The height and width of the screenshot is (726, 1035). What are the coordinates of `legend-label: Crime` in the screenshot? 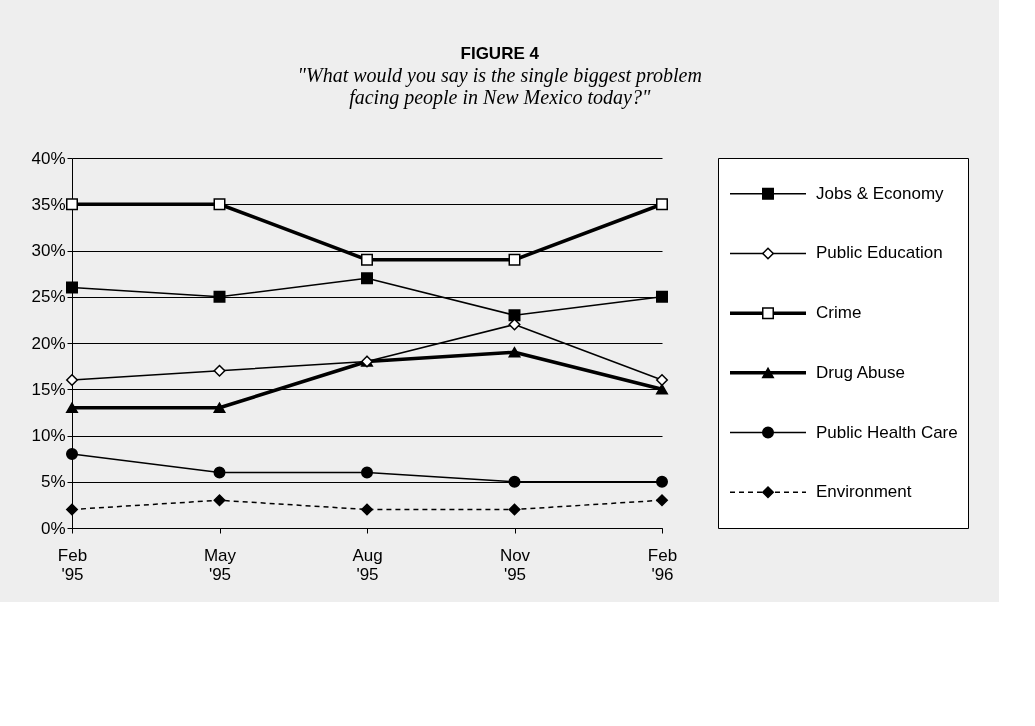 It's located at (839, 313).